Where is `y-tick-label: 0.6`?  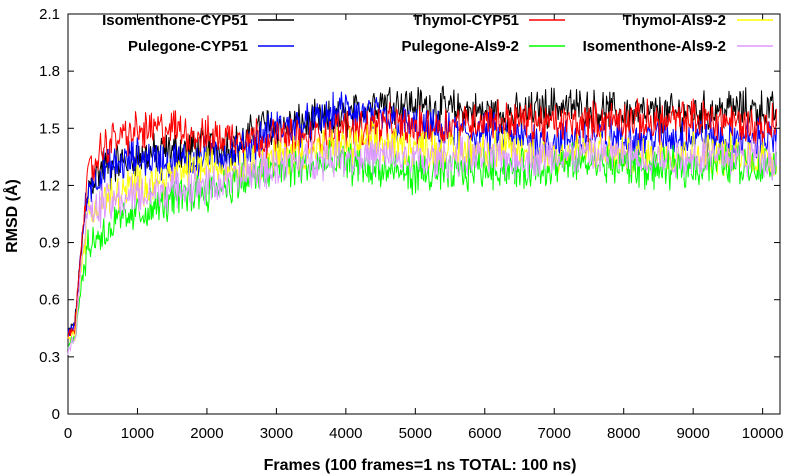 y-tick-label: 0.6 is located at coordinates (49, 300).